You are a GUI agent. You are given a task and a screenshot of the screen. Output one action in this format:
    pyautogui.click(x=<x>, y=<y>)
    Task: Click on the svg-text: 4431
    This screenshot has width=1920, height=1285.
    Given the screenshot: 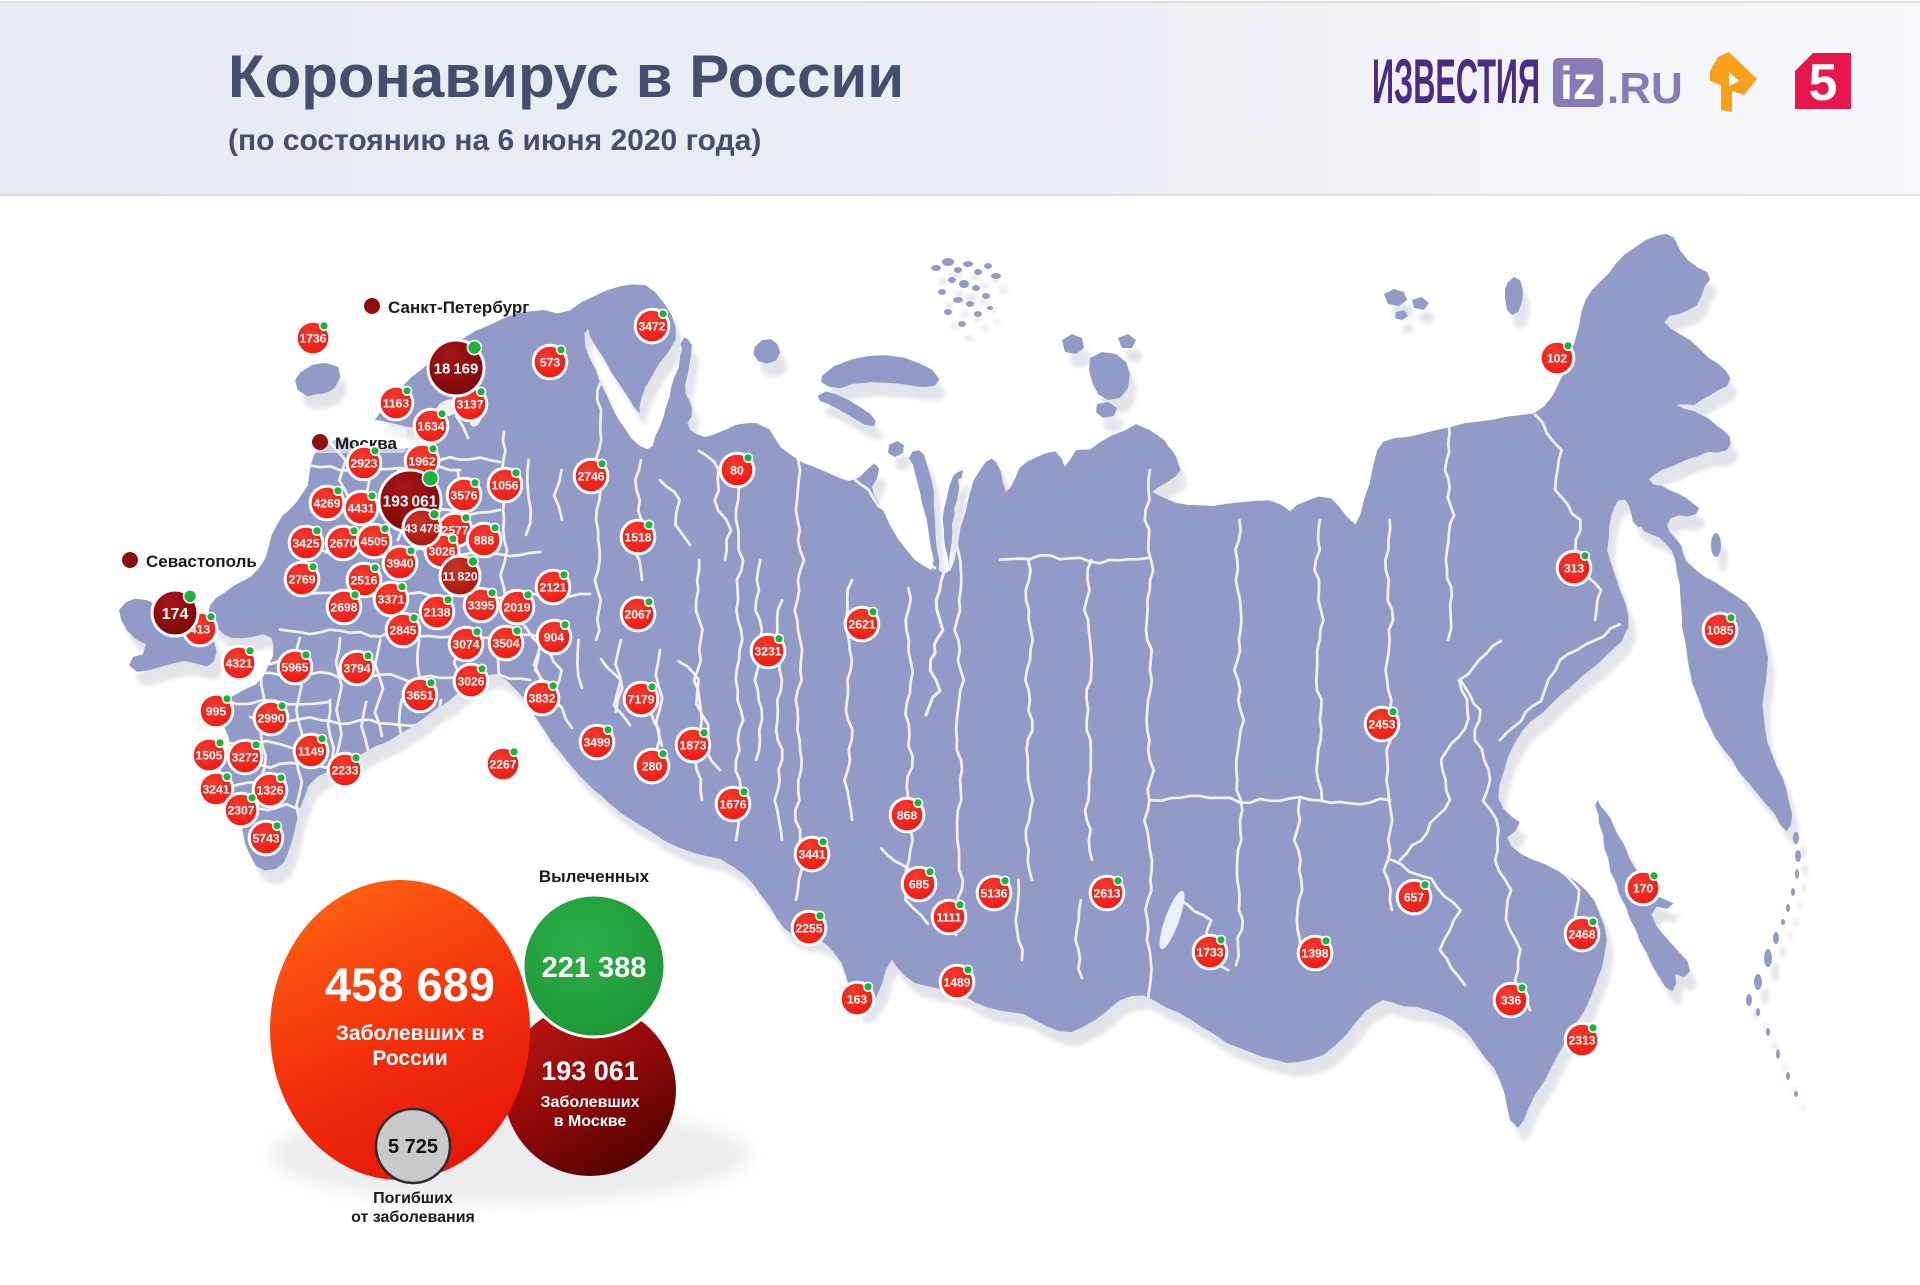 What is the action you would take?
    pyautogui.click(x=360, y=508)
    